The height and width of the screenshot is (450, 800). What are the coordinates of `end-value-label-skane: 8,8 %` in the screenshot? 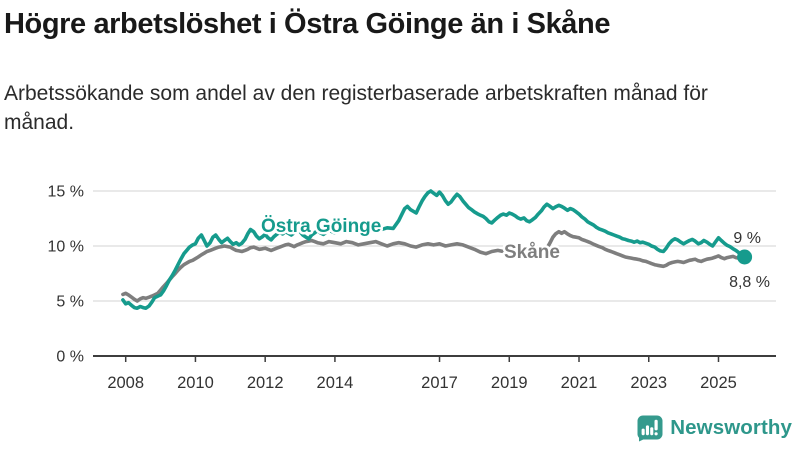 It's located at (749, 282).